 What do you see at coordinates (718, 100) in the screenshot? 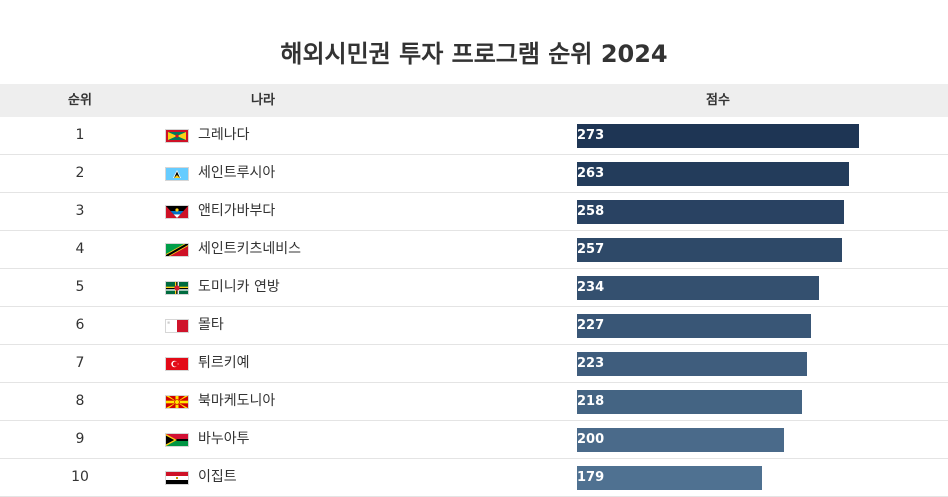
I see `score-column-header: 점수` at bounding box center [718, 100].